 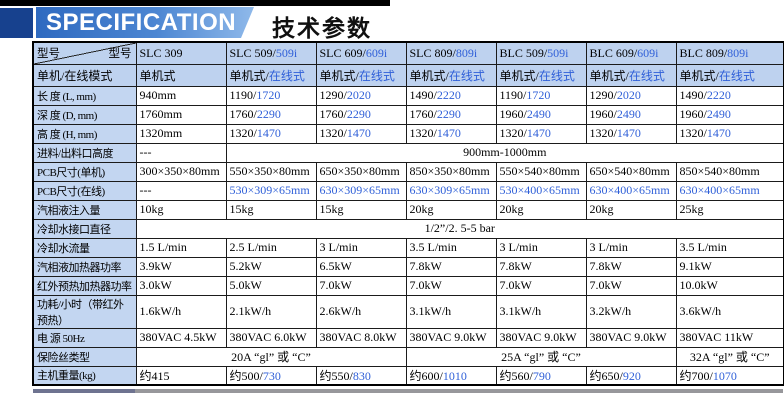 I want to click on model-header-cell: SLC 809/809i, so click(x=451, y=53).